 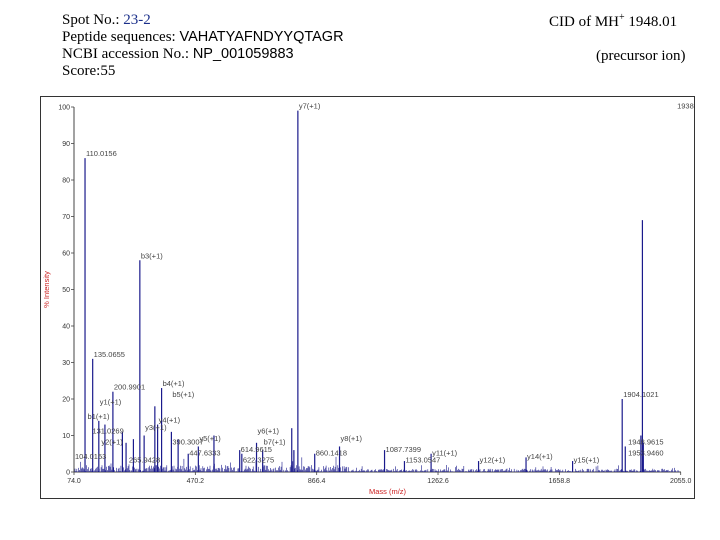 What do you see at coordinates (317, 481) in the screenshot?
I see `x-tick-label: 866.4` at bounding box center [317, 481].